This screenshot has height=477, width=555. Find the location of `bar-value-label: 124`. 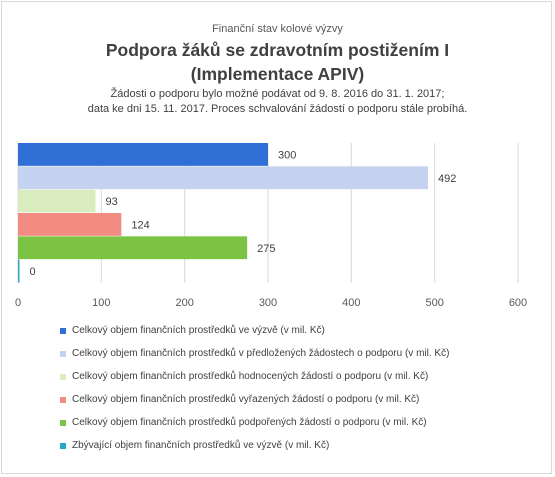

bar-value-label: 124 is located at coordinates (140, 225).